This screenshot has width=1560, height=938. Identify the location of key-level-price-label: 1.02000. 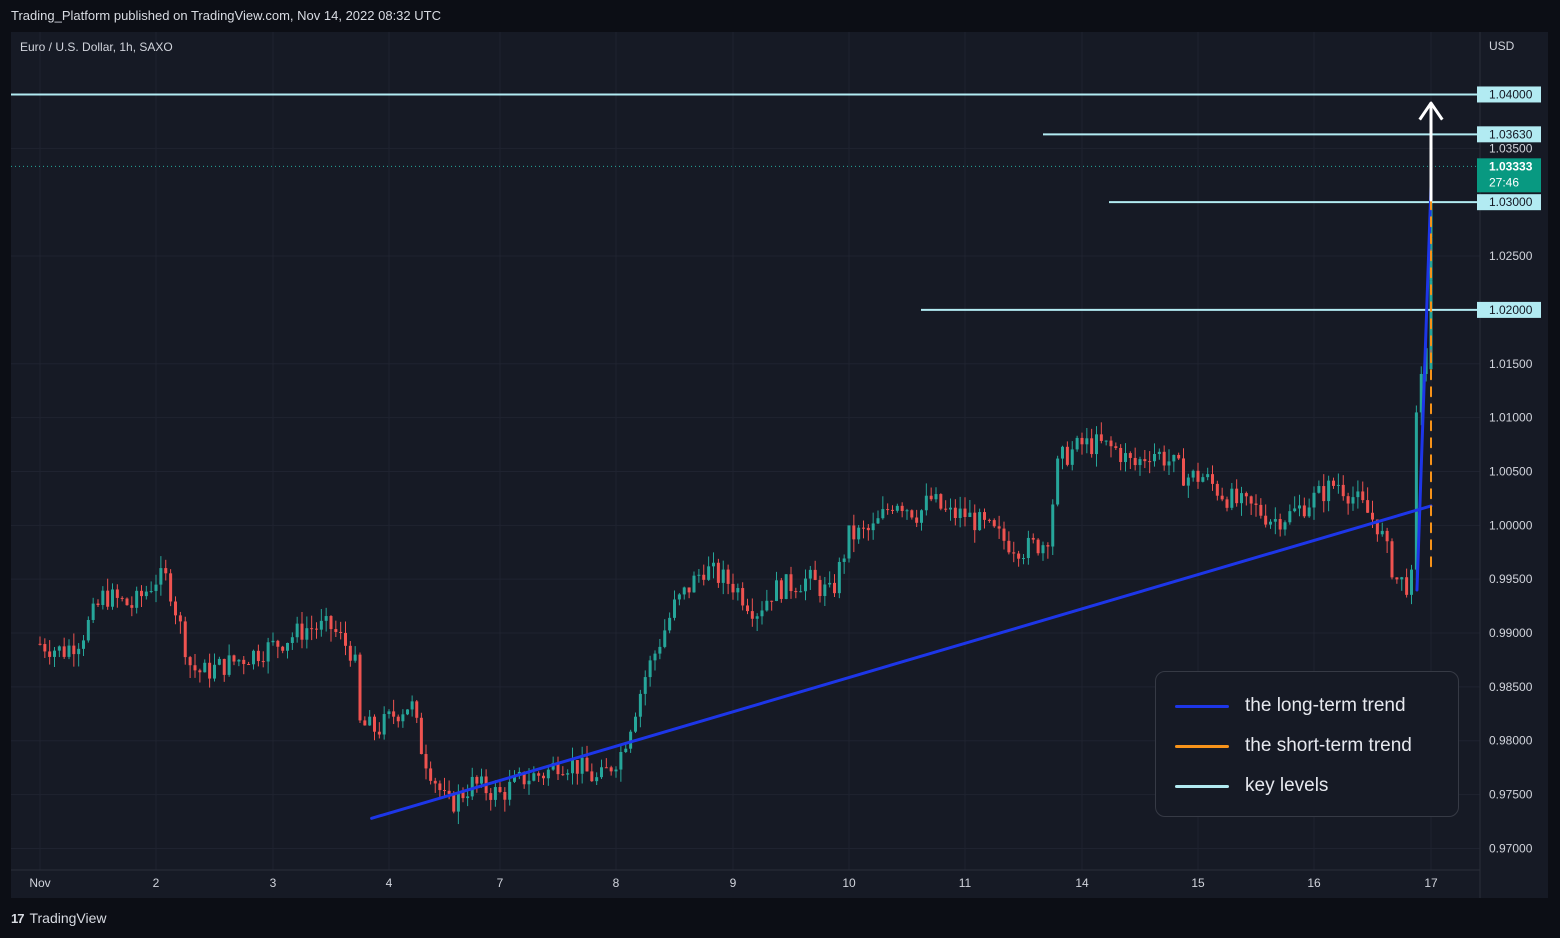
(1511, 310).